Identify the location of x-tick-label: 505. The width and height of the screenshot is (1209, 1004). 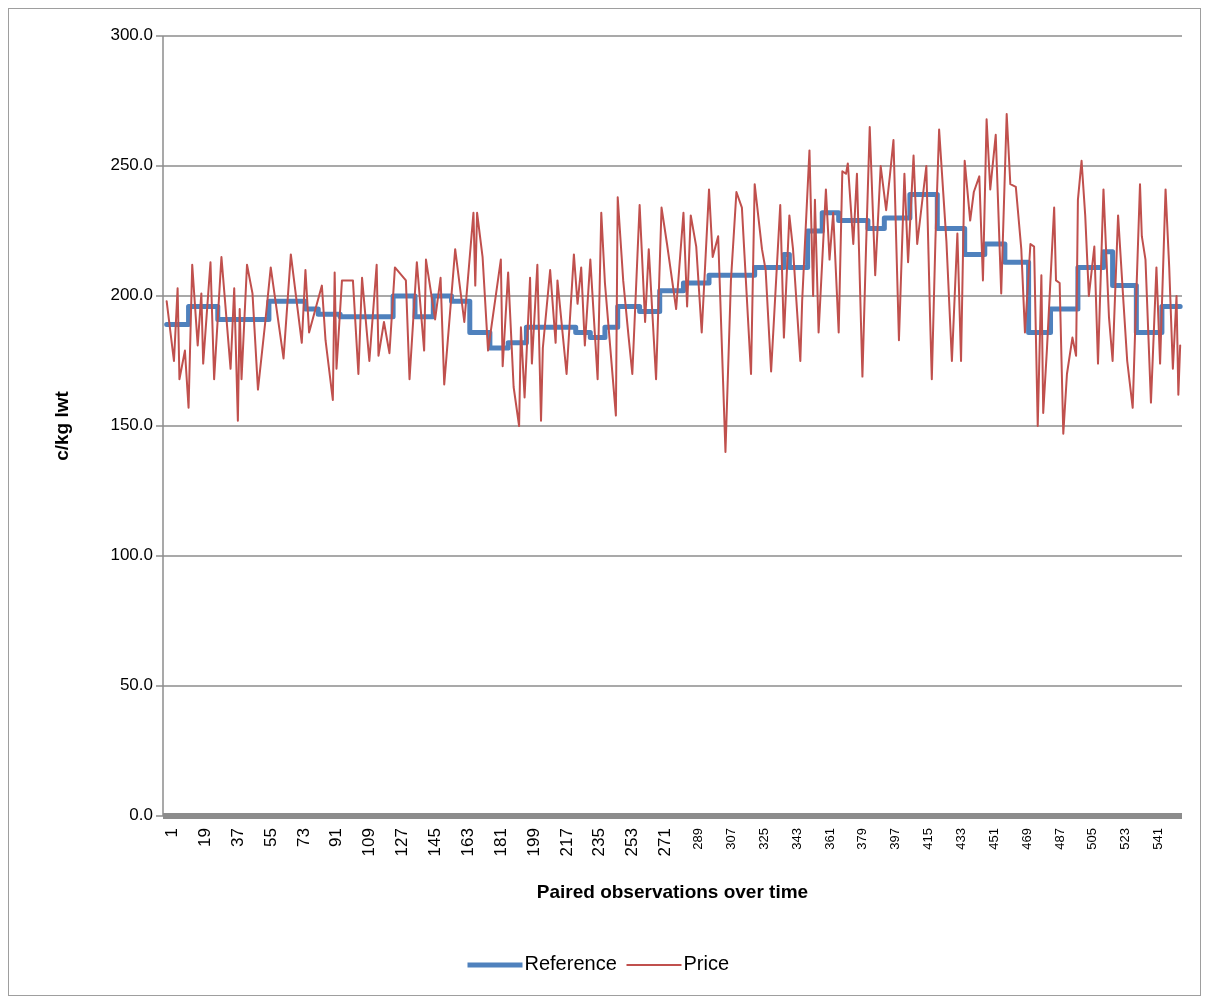
(1092, 839).